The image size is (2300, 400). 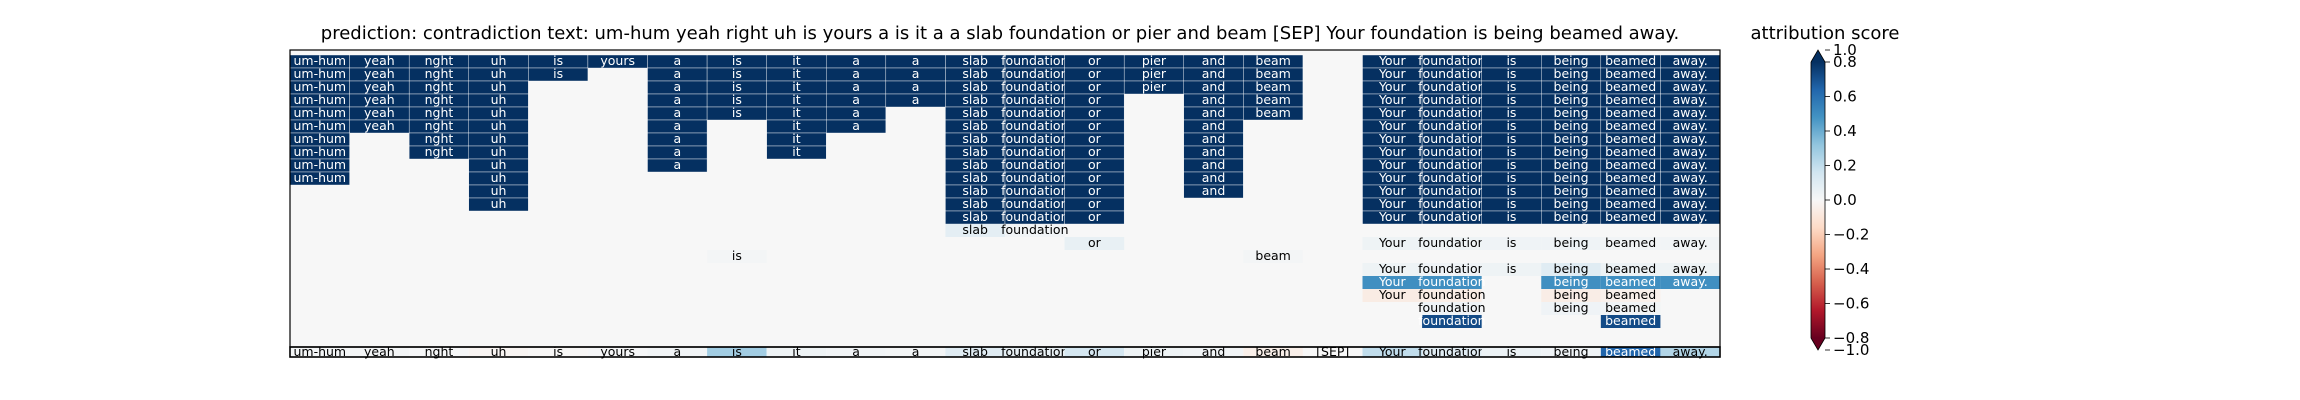 I want to click on cell-token-label: and, so click(x=1214, y=99).